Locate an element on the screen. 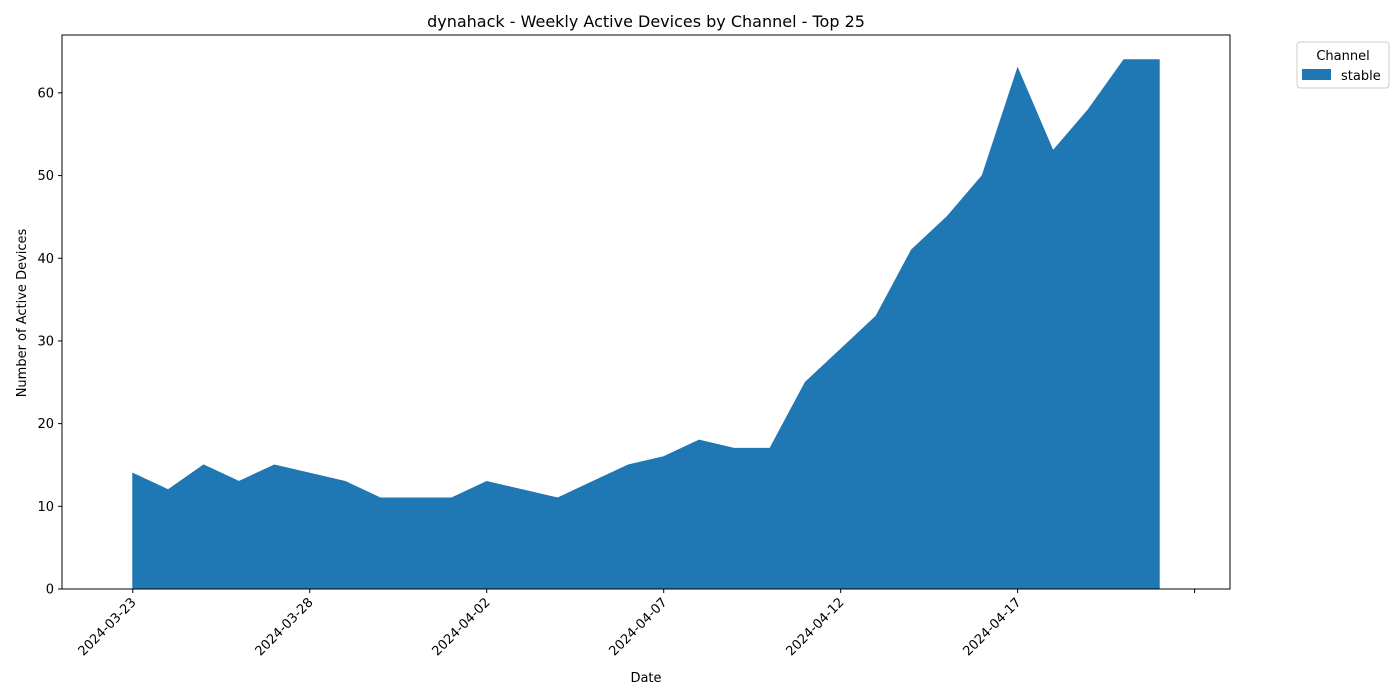  y-tick-label-20: 20 is located at coordinates (45, 424).